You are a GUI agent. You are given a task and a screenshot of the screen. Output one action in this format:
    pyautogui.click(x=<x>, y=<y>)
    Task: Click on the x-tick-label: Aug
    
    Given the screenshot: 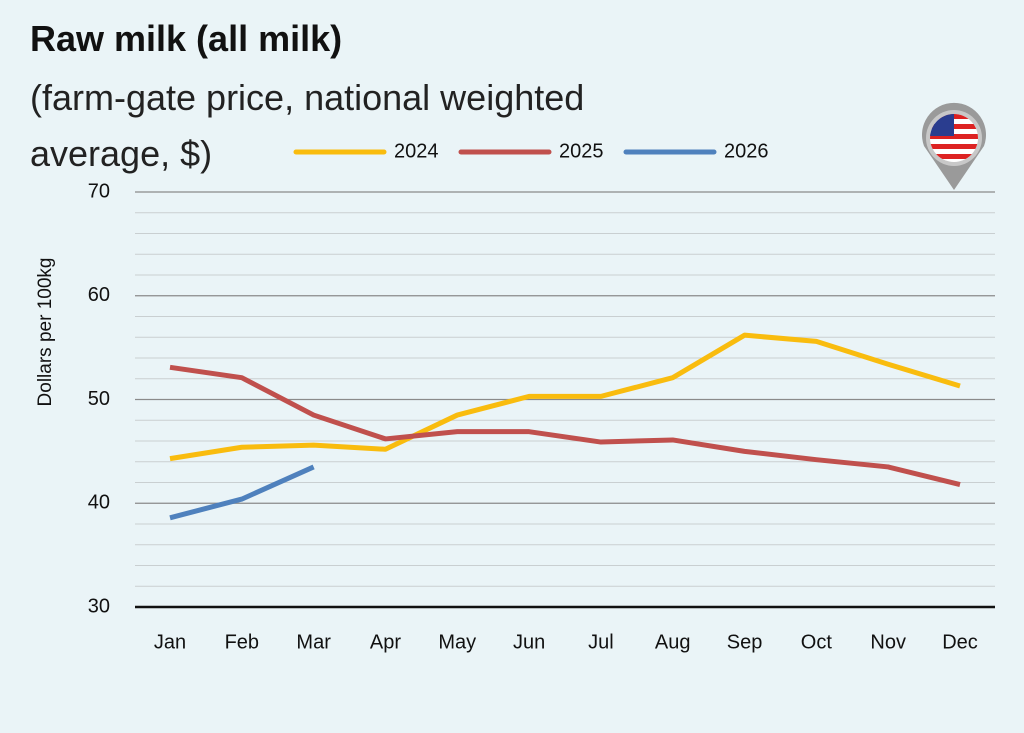 What is the action you would take?
    pyautogui.click(x=673, y=642)
    